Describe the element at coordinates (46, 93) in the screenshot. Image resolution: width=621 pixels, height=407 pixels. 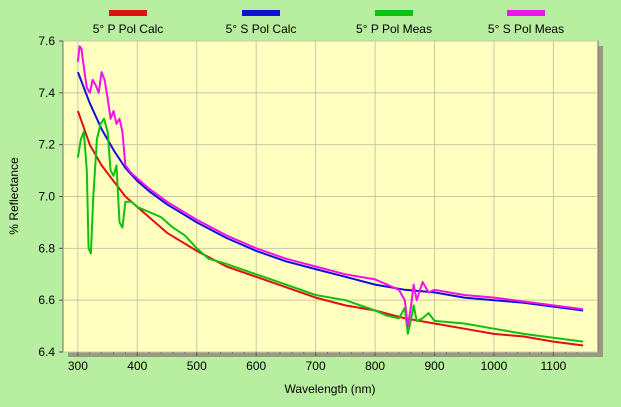
I see `y-tick-label: 7.4` at that location.